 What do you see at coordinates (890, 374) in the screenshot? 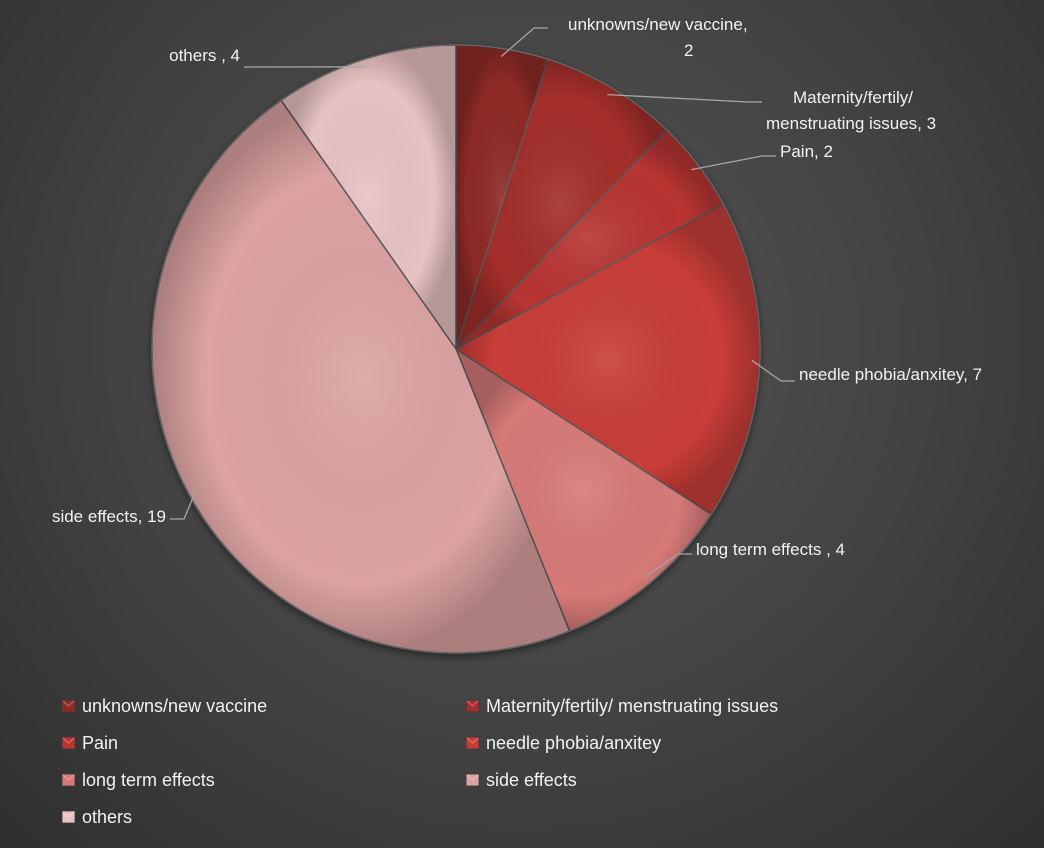
I see `data-label-needle-phobia-anxitey: needle phobia/anxitey, 7` at bounding box center [890, 374].